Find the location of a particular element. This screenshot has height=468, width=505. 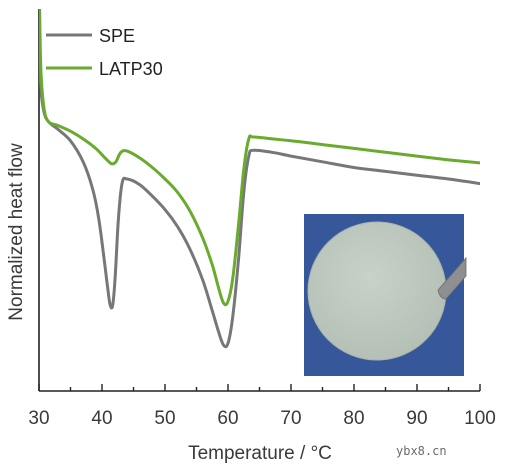

membrane-disc is located at coordinates (377, 291).